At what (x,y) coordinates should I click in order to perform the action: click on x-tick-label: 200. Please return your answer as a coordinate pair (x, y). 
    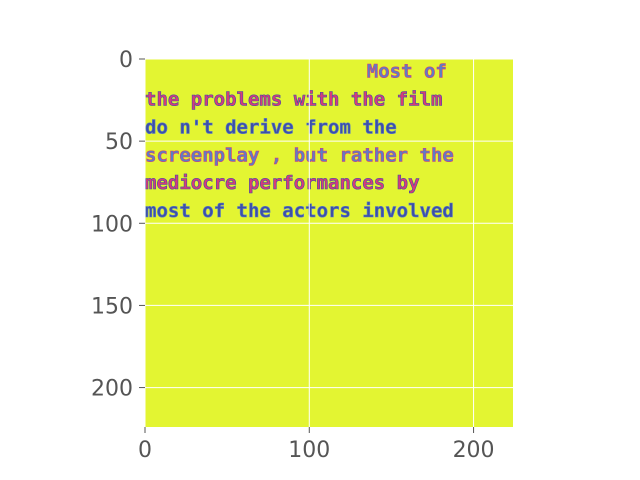
    Looking at the image, I should click on (474, 450).